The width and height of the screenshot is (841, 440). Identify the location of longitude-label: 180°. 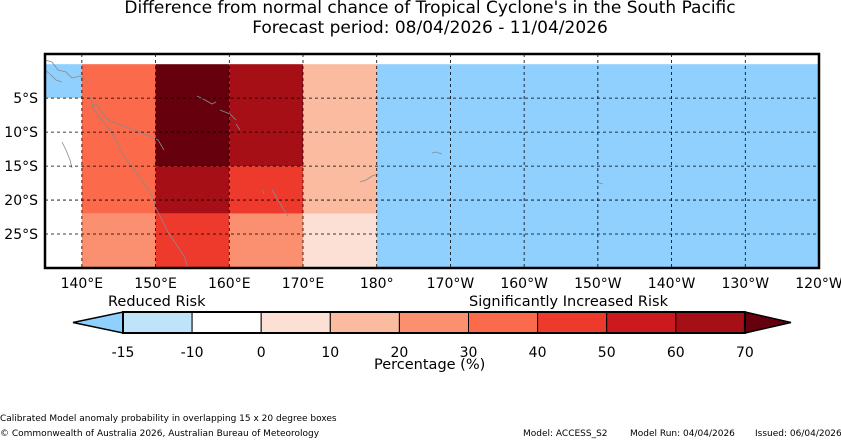
(377, 284).